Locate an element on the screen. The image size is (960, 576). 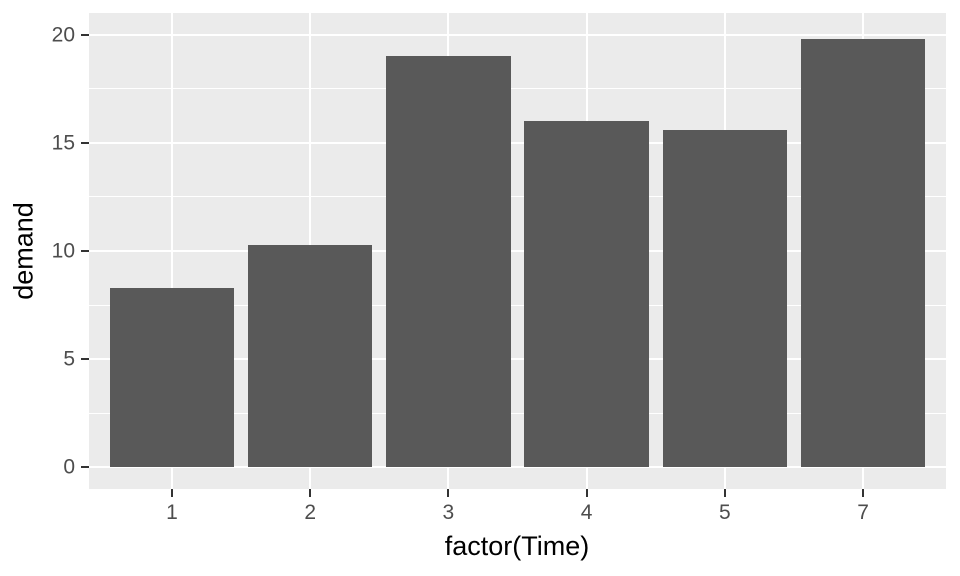
x-tick-label: 1 is located at coordinates (172, 512).